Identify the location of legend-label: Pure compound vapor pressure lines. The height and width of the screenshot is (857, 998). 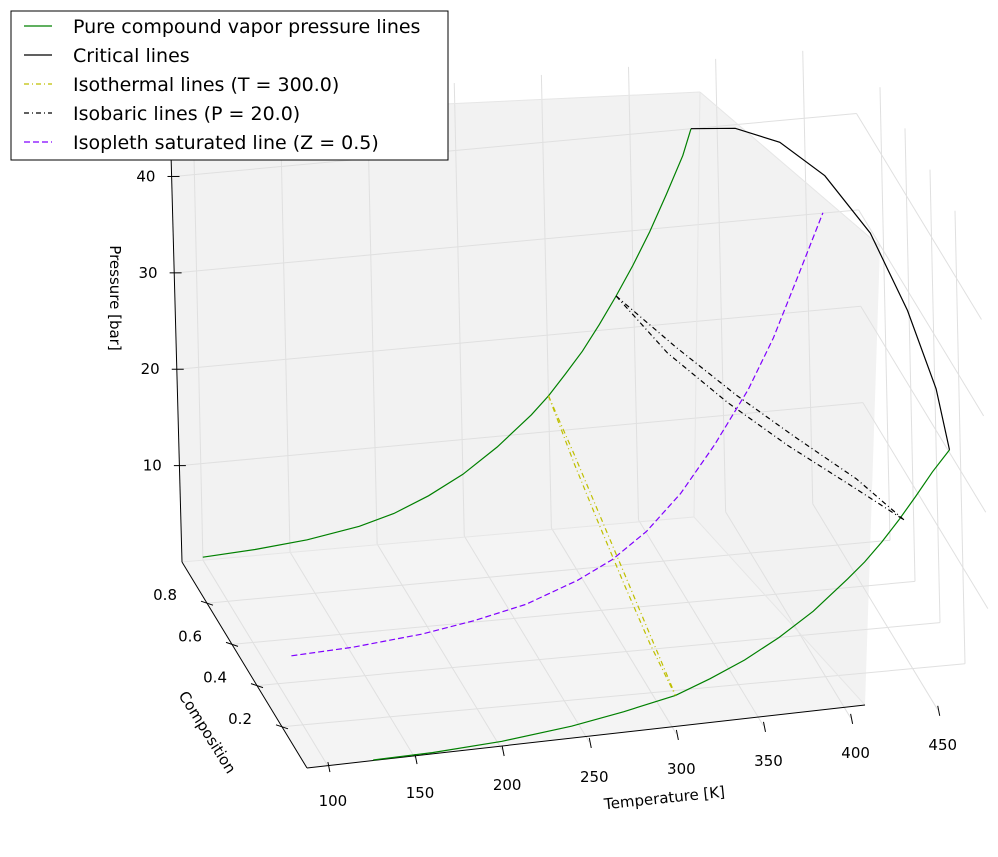
(246, 27).